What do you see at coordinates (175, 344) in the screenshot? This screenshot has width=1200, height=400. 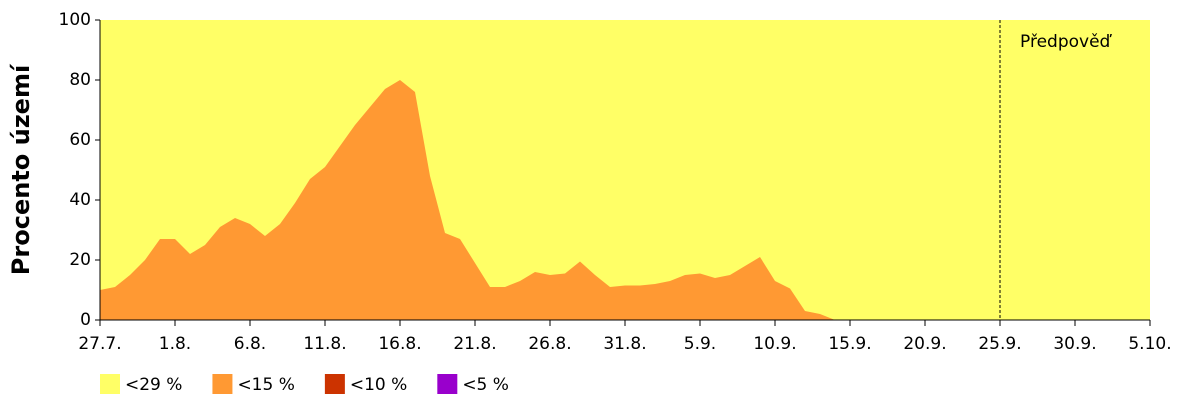 I see `x-tick-label: 1.8.` at bounding box center [175, 344].